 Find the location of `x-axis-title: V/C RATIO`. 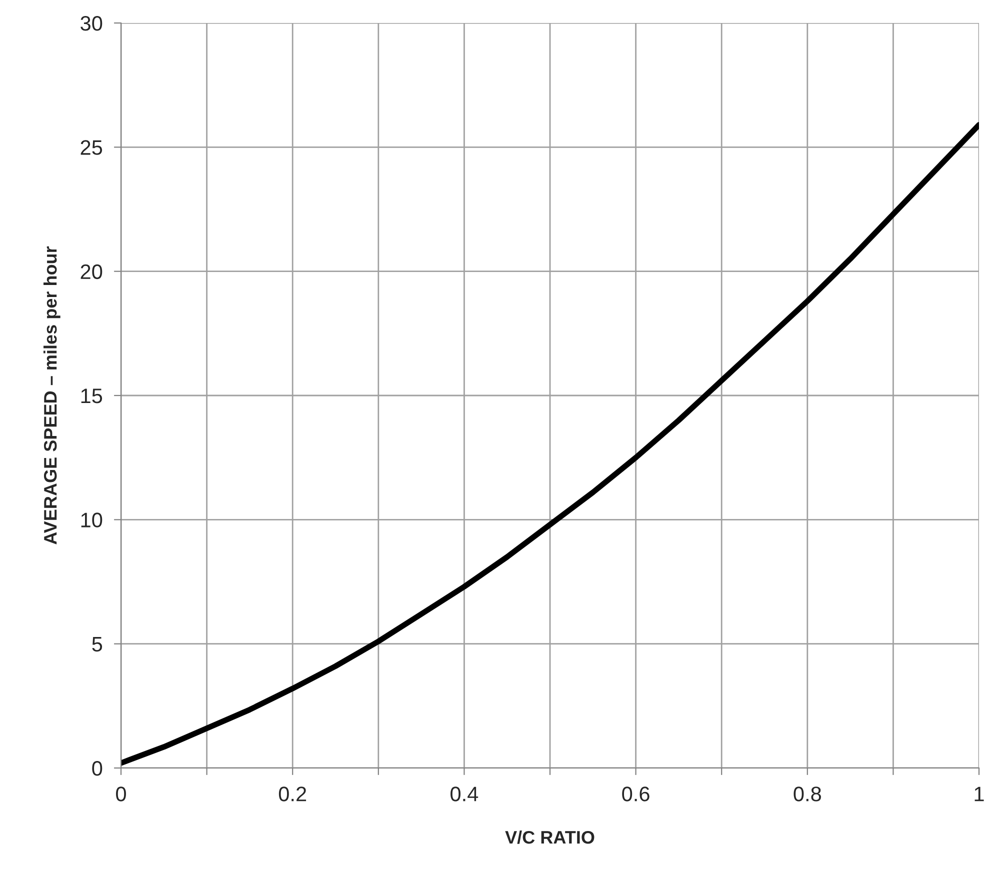

x-axis-title: V/C RATIO is located at coordinates (549, 837).